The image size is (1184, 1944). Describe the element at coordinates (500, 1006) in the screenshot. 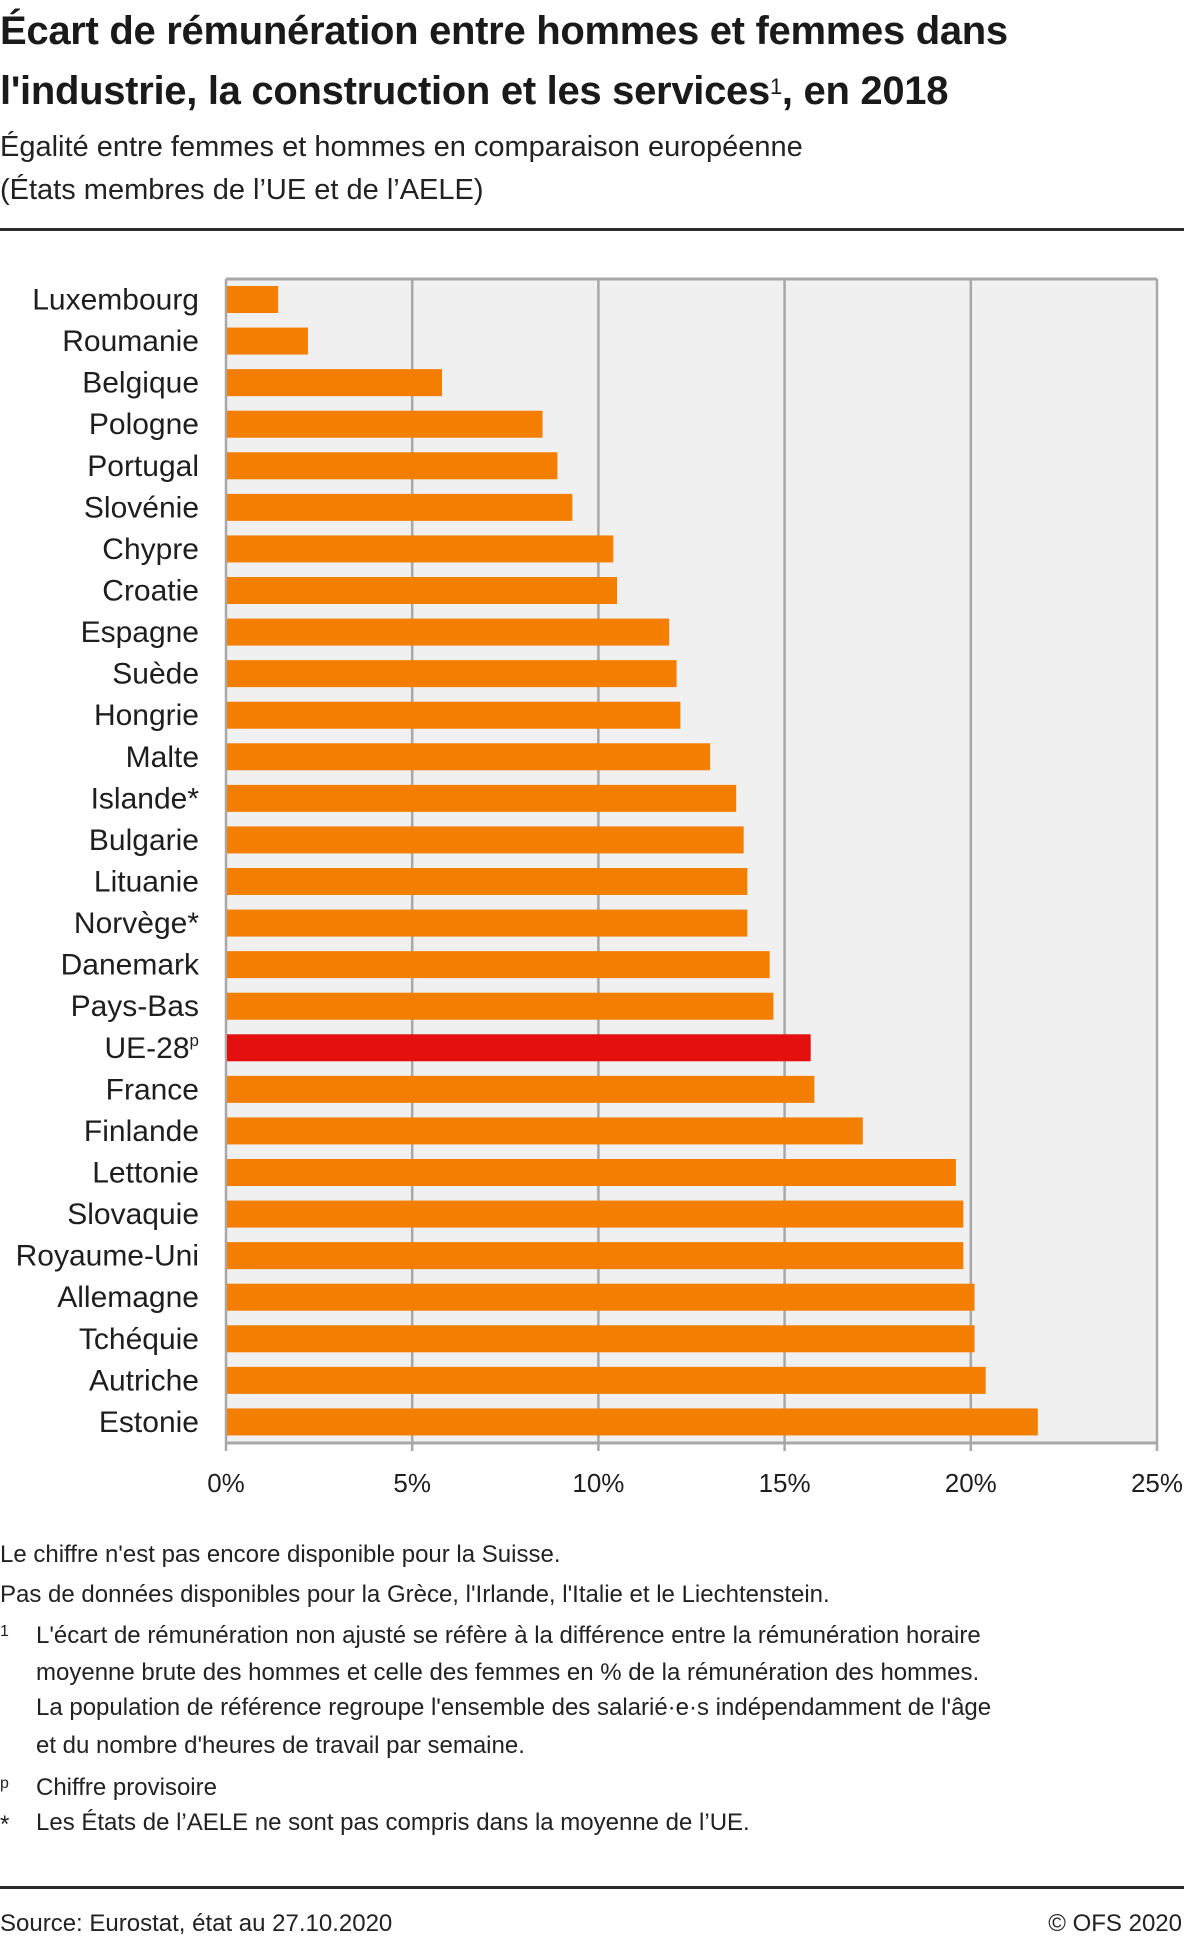

I see `bar-pays-bas` at that location.